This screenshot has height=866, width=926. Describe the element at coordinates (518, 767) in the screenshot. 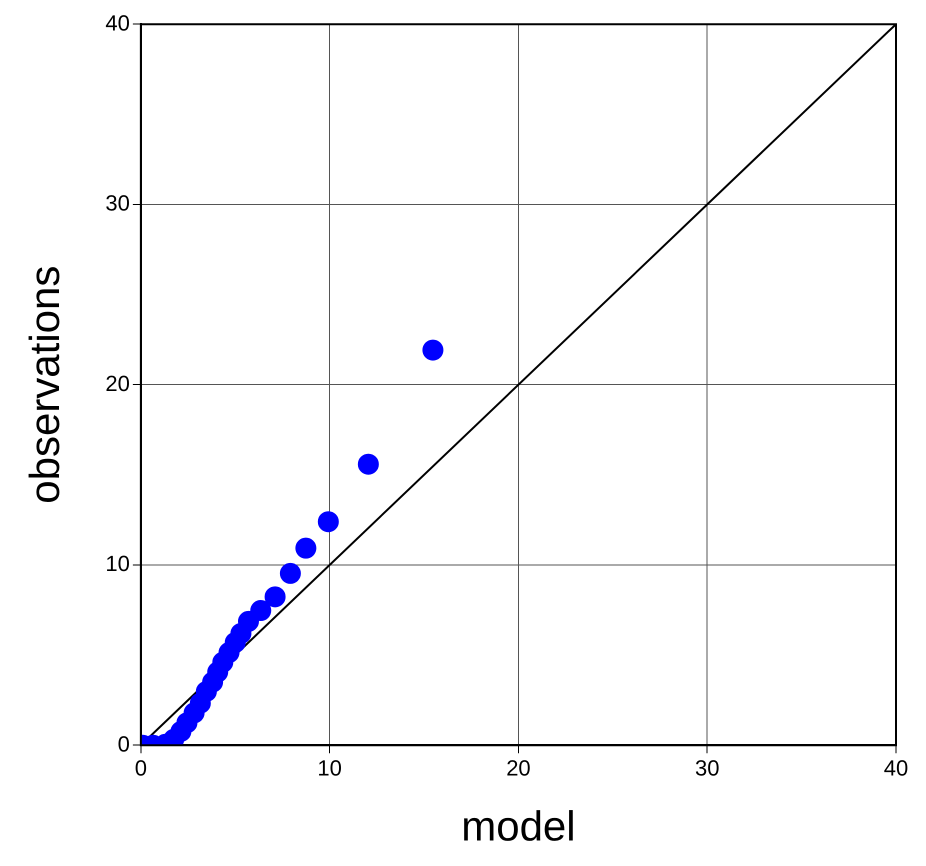

I see `x-tick-label: 20` at that location.